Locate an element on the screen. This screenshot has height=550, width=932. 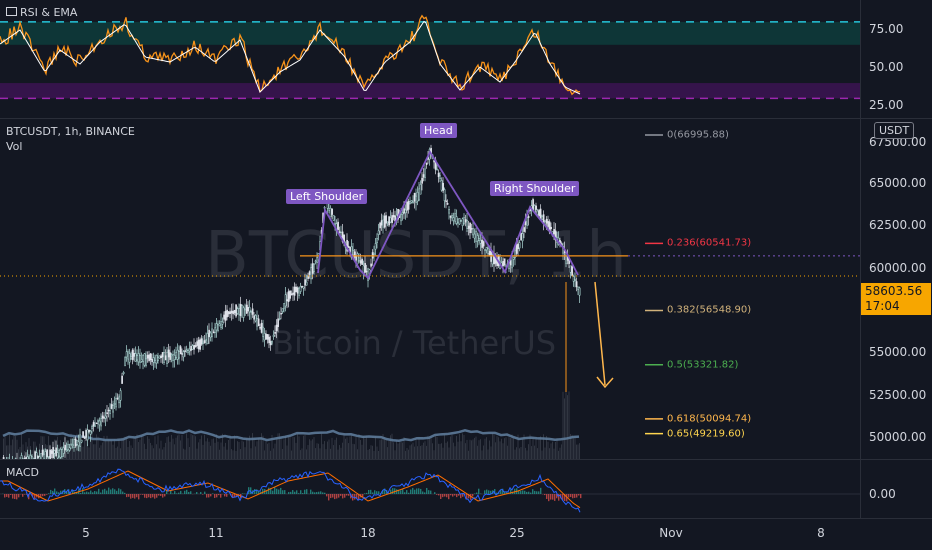
macd-scale: 0.00 is located at coordinates (896, 489).